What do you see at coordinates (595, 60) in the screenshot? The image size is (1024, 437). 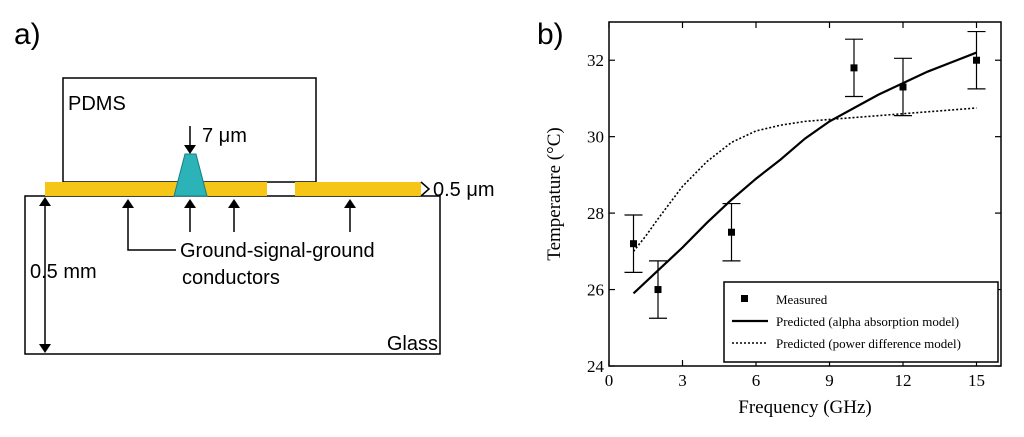 I see `y-tick-label: 32` at bounding box center [595, 60].